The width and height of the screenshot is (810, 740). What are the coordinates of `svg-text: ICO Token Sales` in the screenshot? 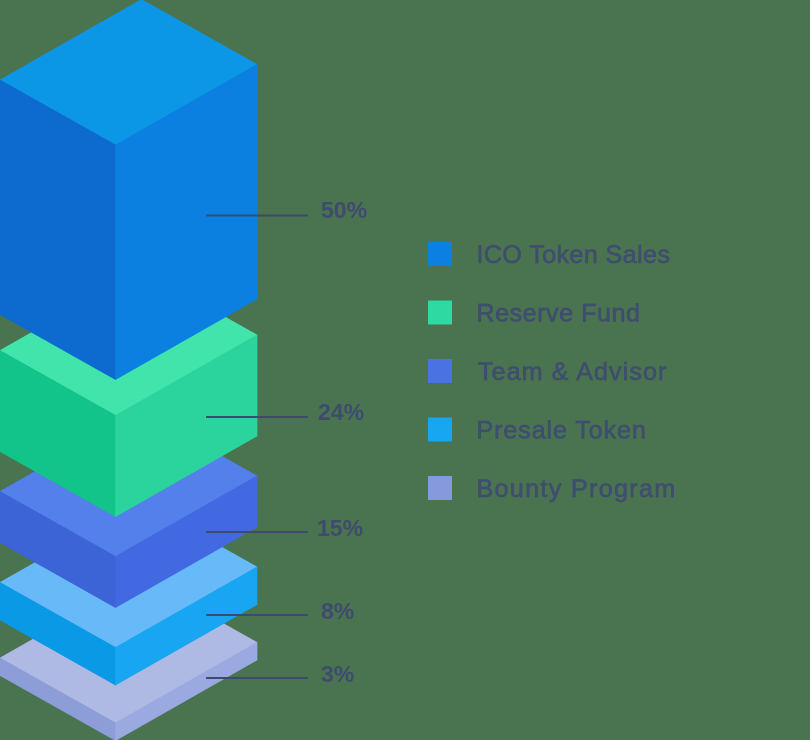 It's located at (573, 255).